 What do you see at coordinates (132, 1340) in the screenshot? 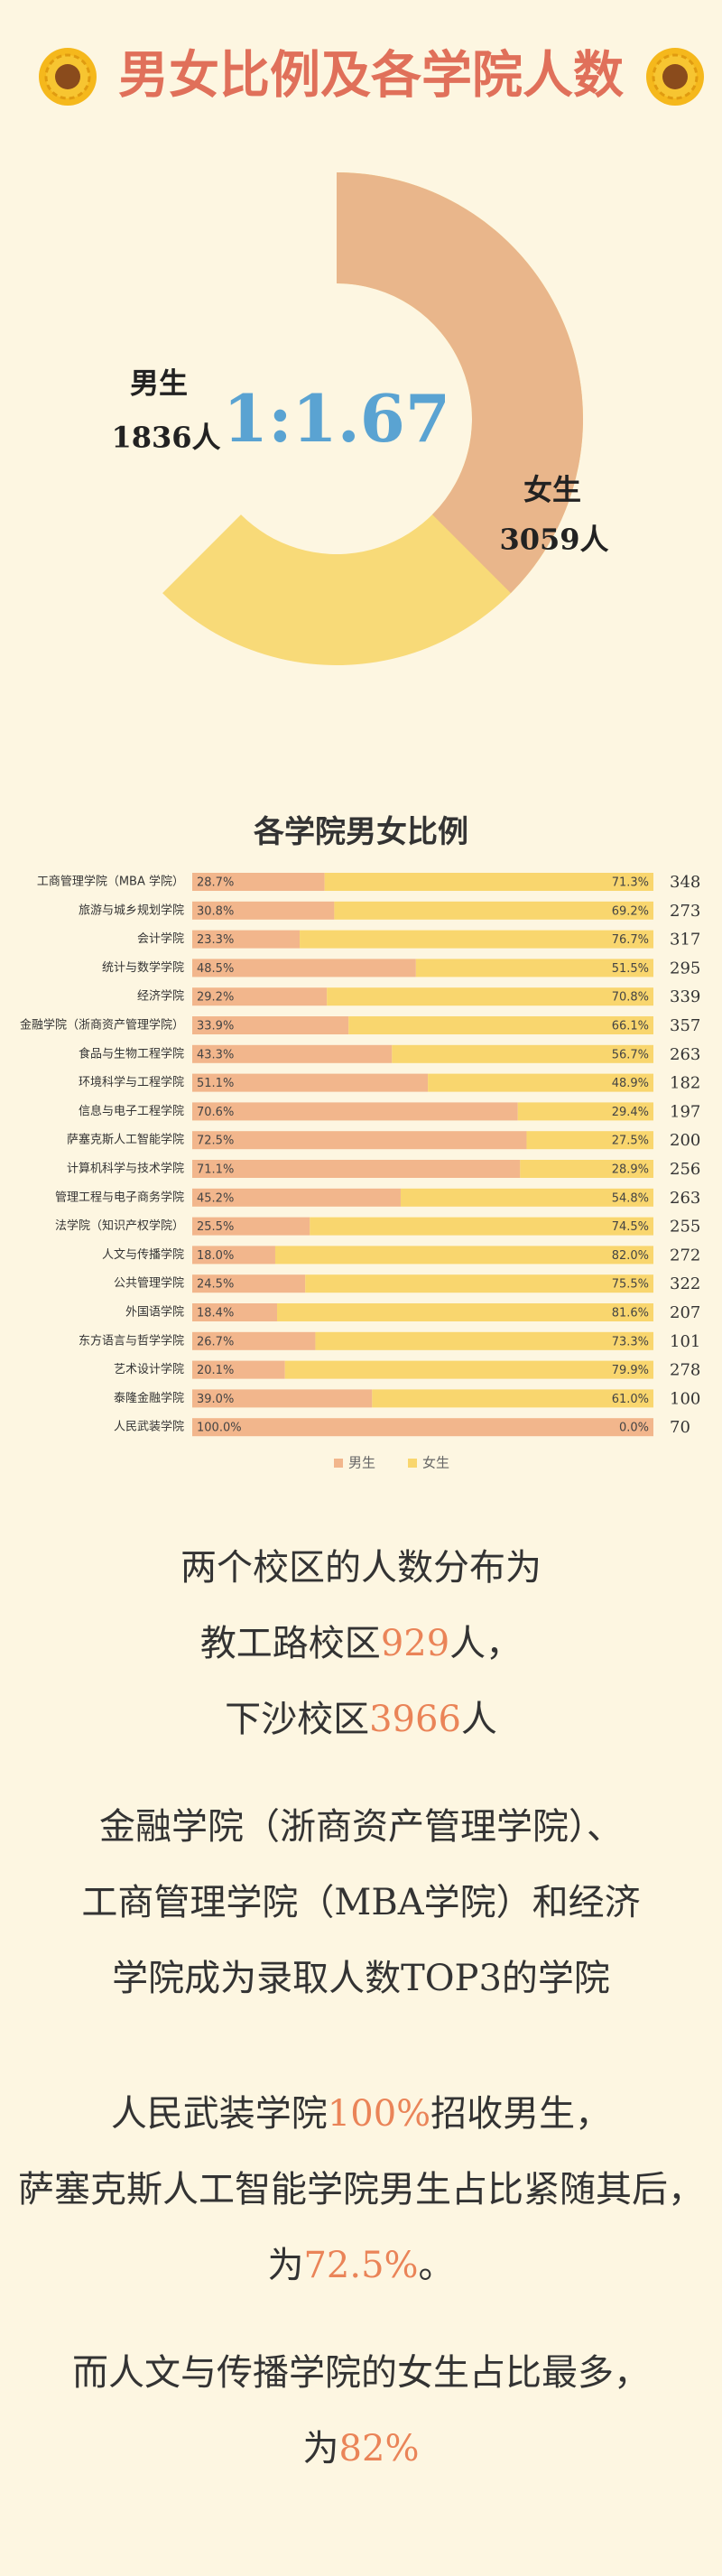
I see `category-label: 东方语言与哲学学院` at bounding box center [132, 1340].